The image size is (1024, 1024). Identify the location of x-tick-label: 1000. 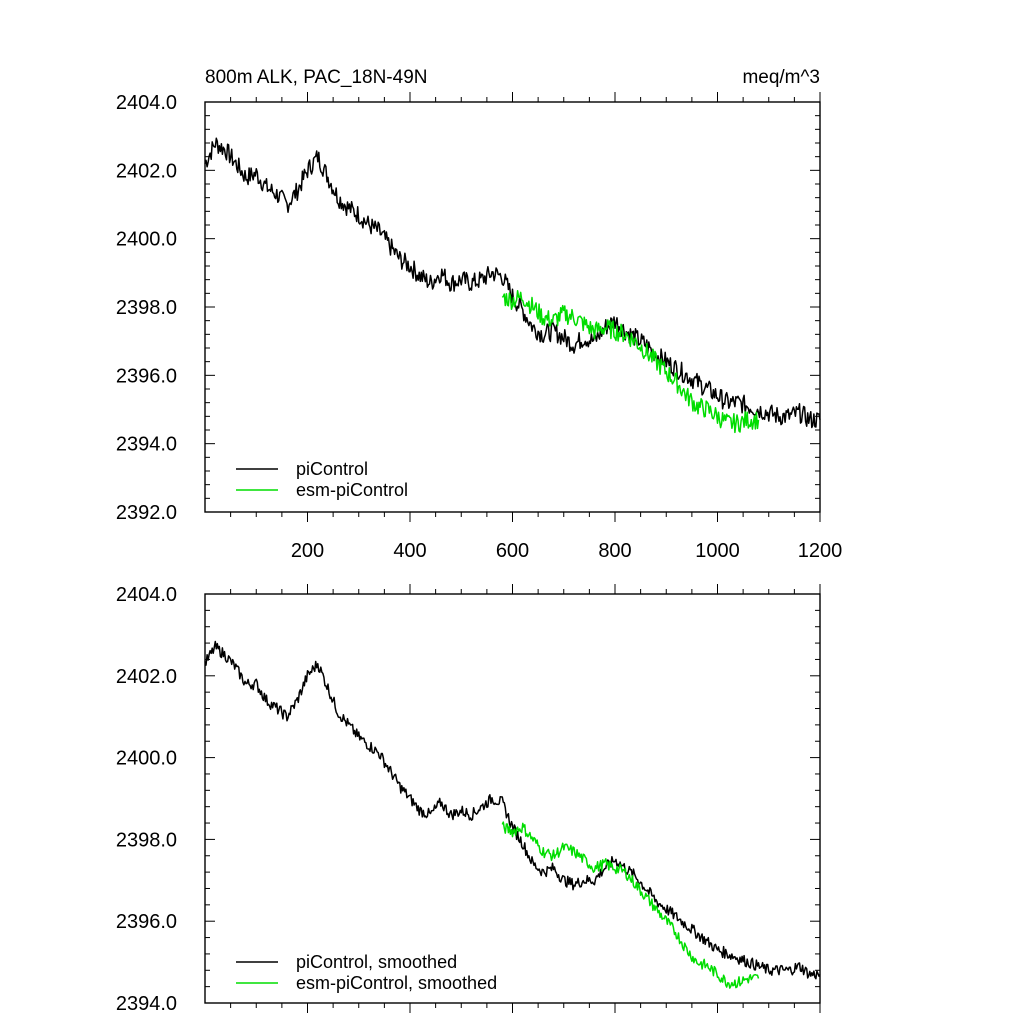
(717, 551).